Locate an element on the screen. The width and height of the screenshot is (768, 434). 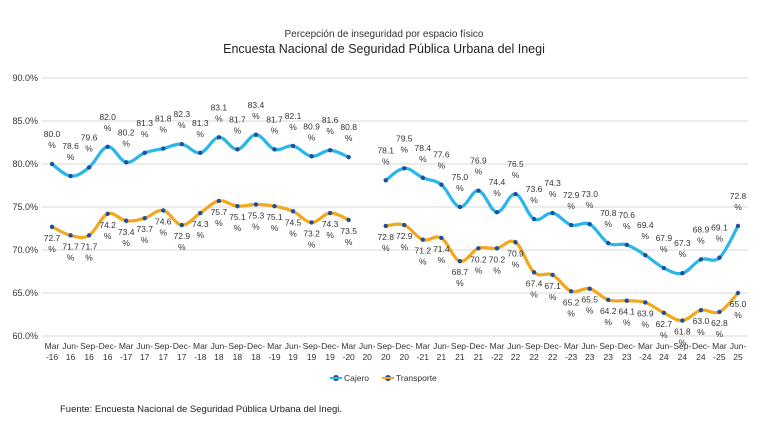
data-label: 73.5 is located at coordinates (348, 231).